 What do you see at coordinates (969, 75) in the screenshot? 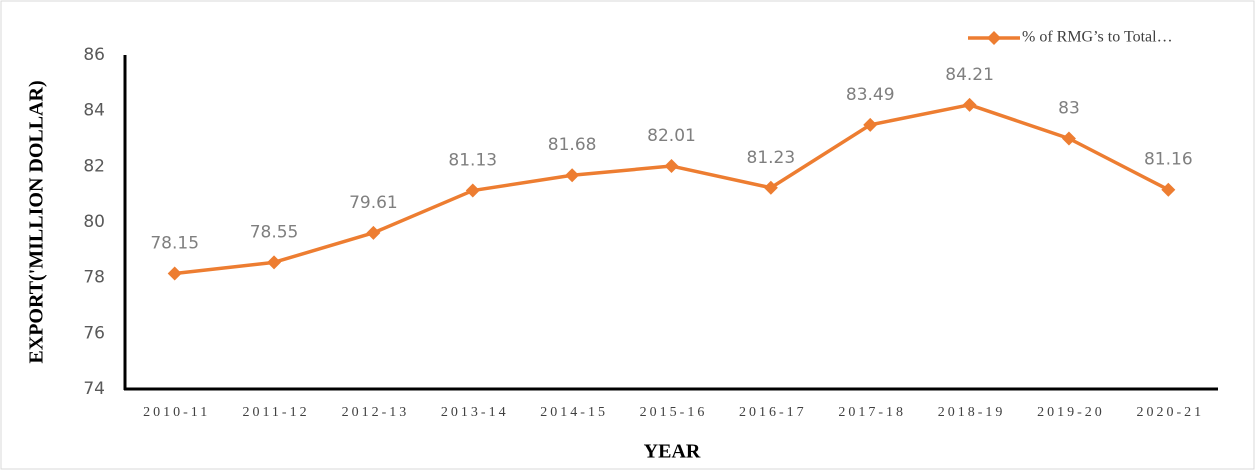
I see `data-label: 84.21` at bounding box center [969, 75].